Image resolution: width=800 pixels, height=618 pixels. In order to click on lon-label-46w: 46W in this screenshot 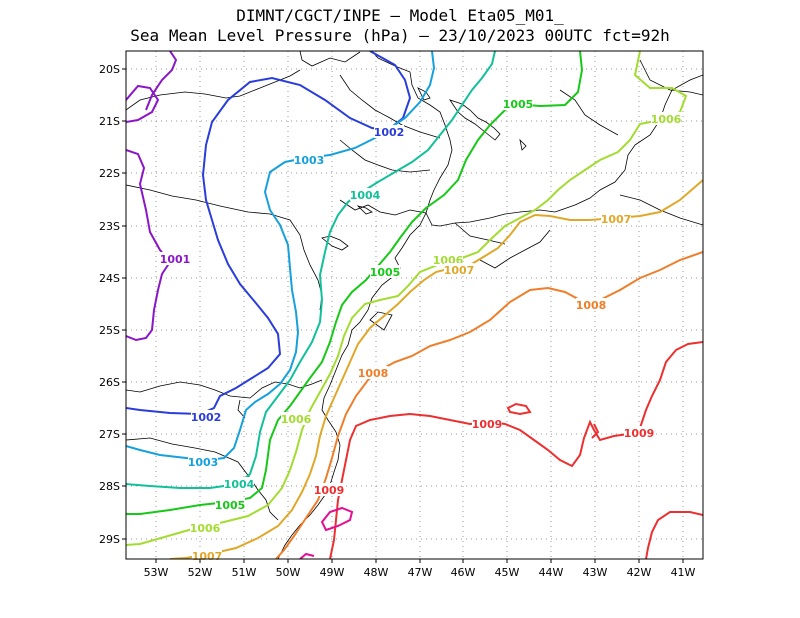, I will do `click(463, 572)`.